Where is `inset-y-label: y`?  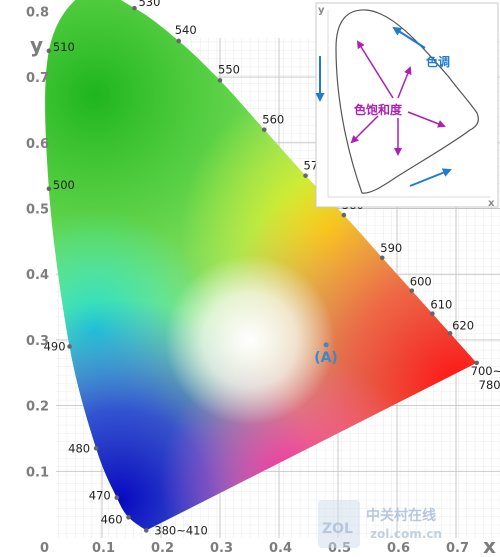
inset-y-label: y is located at coordinates (321, 10).